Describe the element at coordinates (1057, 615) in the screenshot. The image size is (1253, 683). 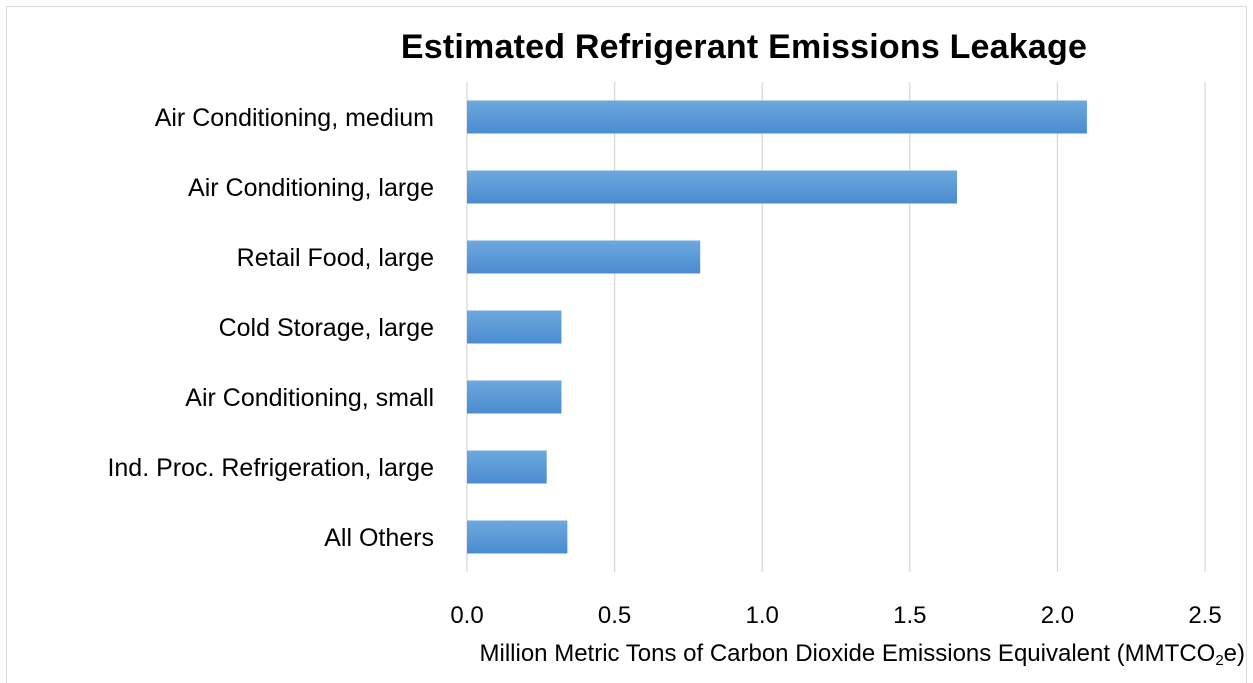
I see `x-tick-label: 2.0` at that location.